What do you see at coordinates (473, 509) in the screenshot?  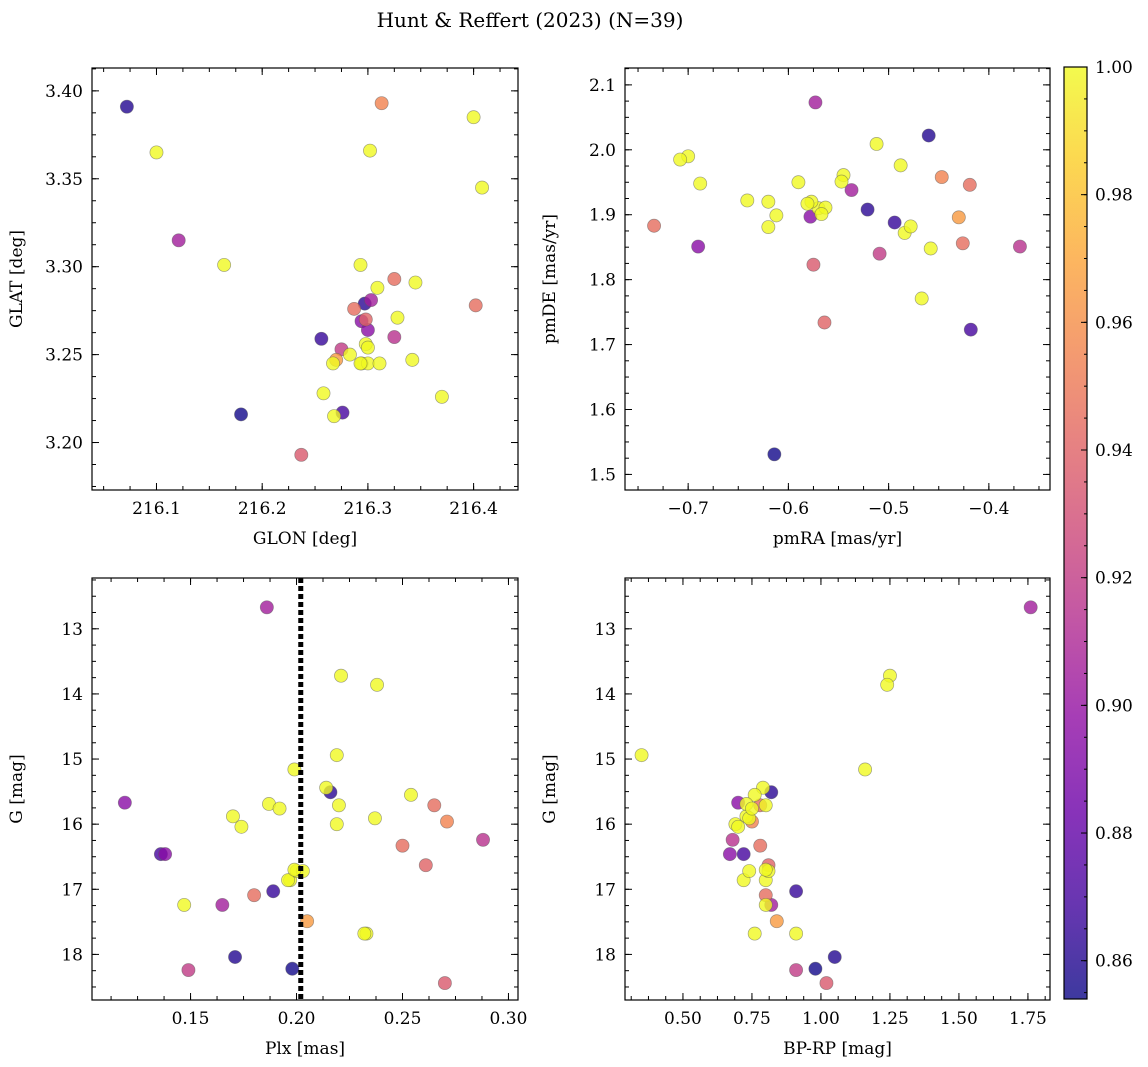 I see `x-tick-label: 216.4` at bounding box center [473, 509].